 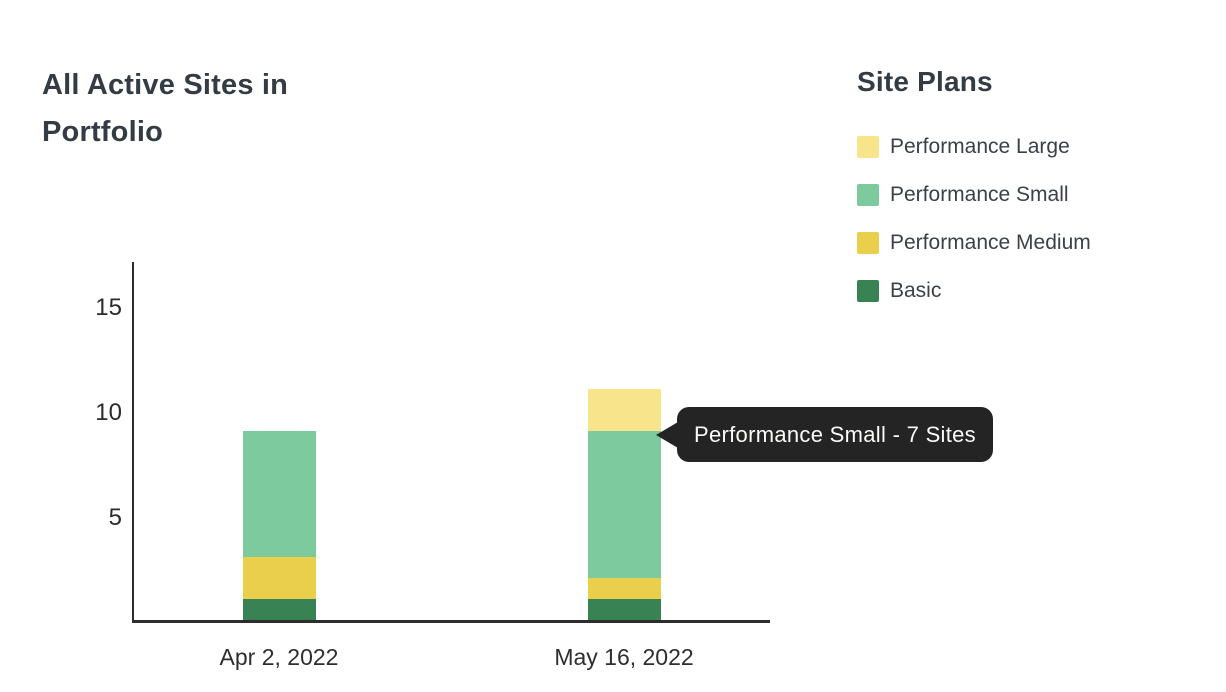 I want to click on legend-item: Performance Medium, so click(x=974, y=242).